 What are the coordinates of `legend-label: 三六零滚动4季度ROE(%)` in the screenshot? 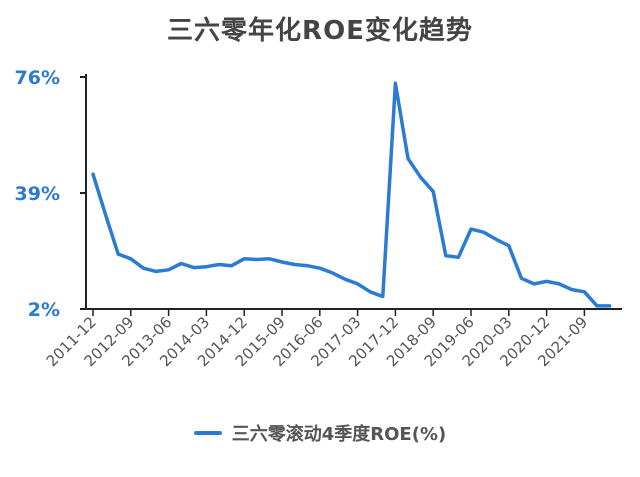 It's located at (339, 434).